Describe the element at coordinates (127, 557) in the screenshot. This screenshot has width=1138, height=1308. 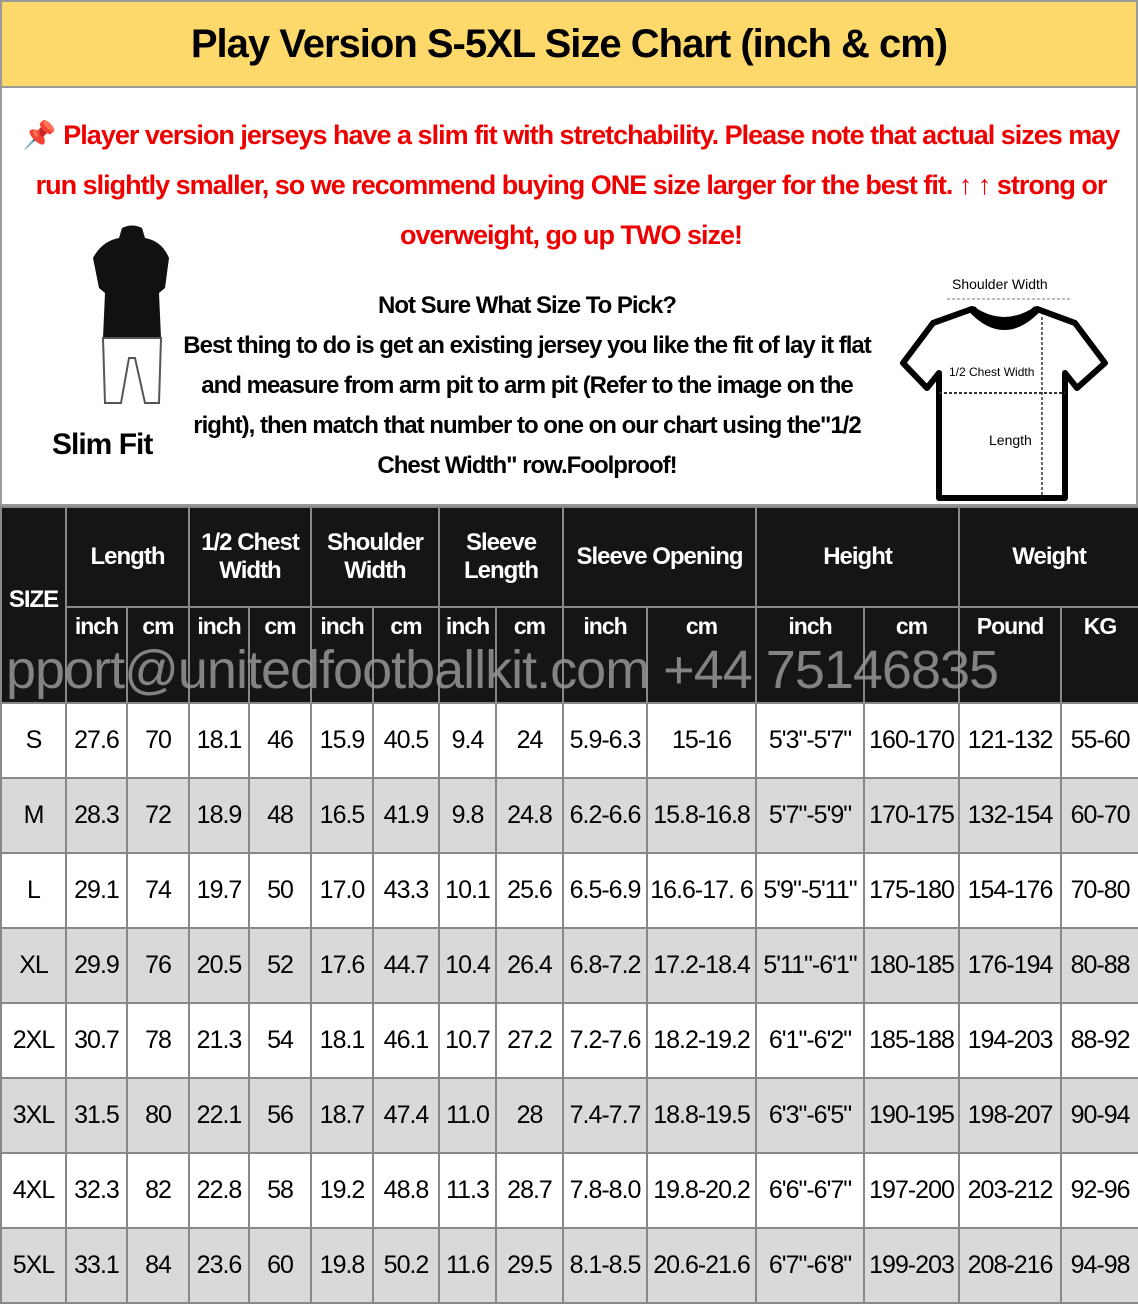
I see `column-group-header: Length` at that location.